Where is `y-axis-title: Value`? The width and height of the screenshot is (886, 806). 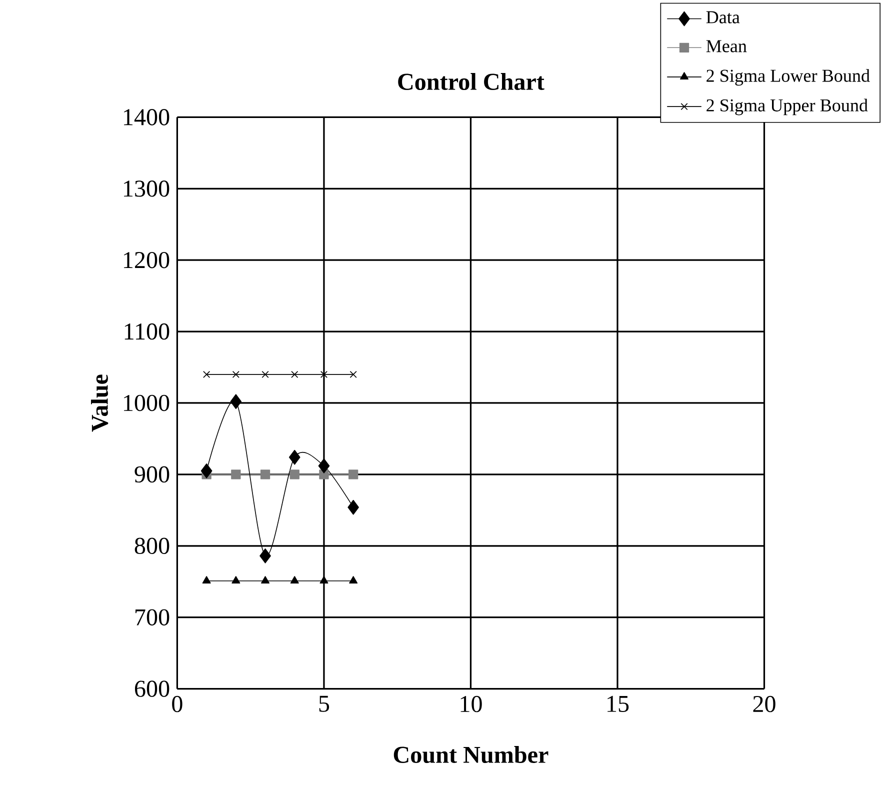 y-axis-title: Value is located at coordinates (99, 403).